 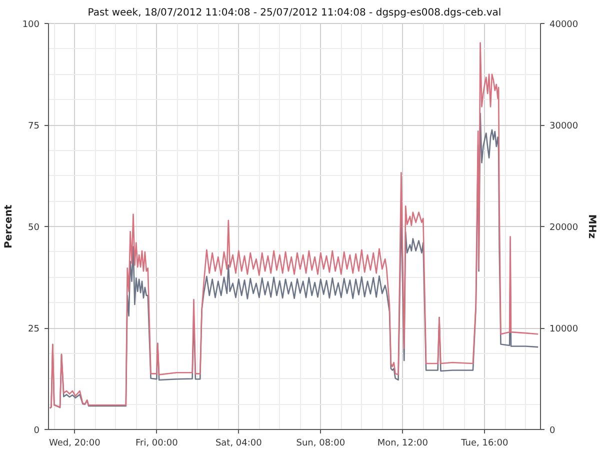 What do you see at coordinates (321, 443) in the screenshot?
I see `x-tick-label: Sun, 08:00` at bounding box center [321, 443].